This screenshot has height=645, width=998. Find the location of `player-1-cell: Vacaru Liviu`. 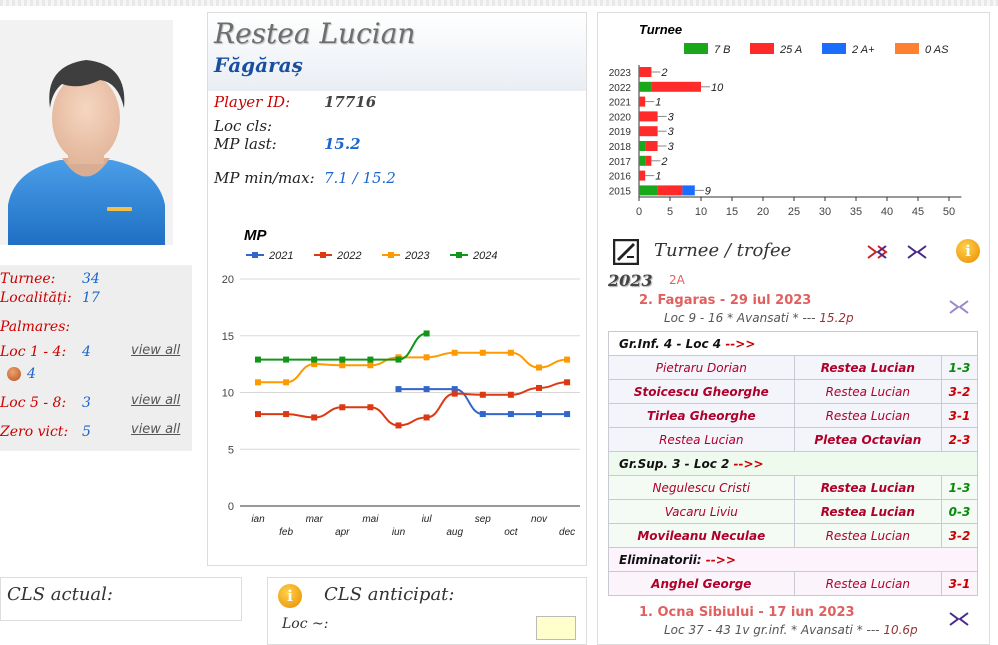

player-1-cell: Vacaru Liviu is located at coordinates (701, 511).